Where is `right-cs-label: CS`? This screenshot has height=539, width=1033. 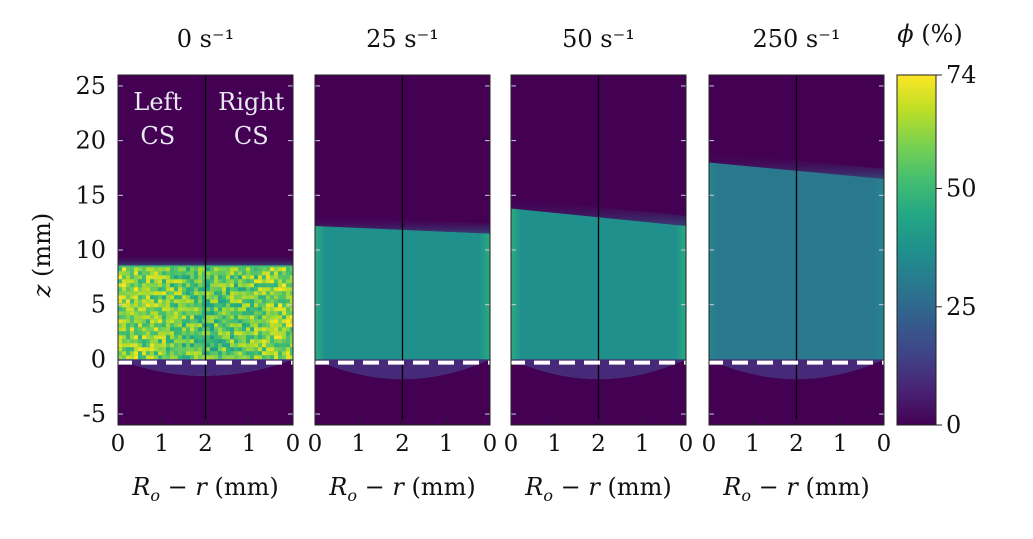 right-cs-label: CS is located at coordinates (251, 136).